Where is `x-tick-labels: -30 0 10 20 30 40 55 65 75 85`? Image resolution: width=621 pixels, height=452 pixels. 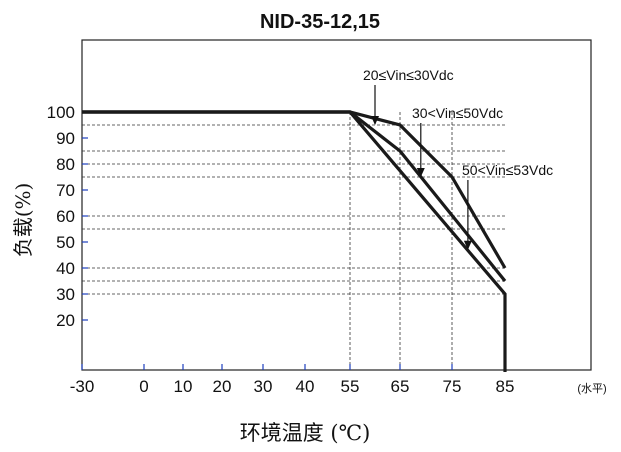 x-tick-labels: -30 0 10 20 30 40 55 65 75 85 is located at coordinates (292, 386).